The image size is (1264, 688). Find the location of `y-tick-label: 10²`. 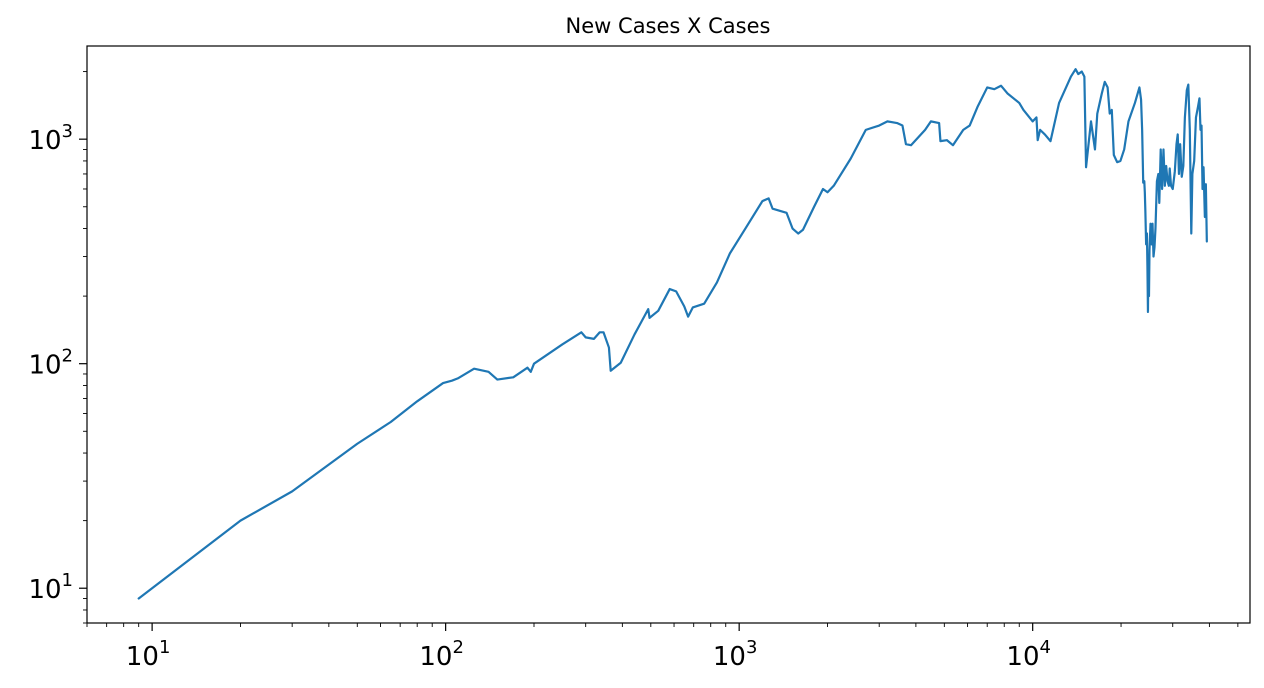

y-tick-label: 10² is located at coordinates (50, 363).